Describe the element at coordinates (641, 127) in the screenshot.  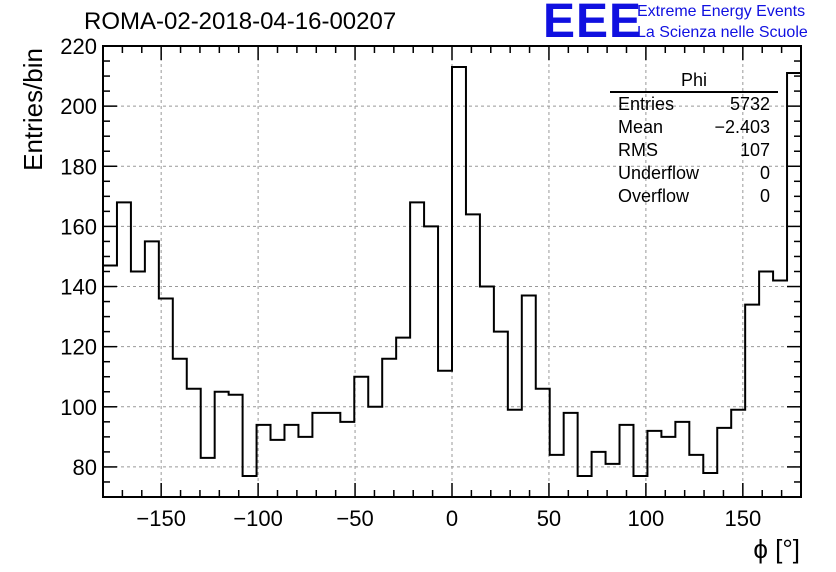
I see `stats-label: Mean` at that location.